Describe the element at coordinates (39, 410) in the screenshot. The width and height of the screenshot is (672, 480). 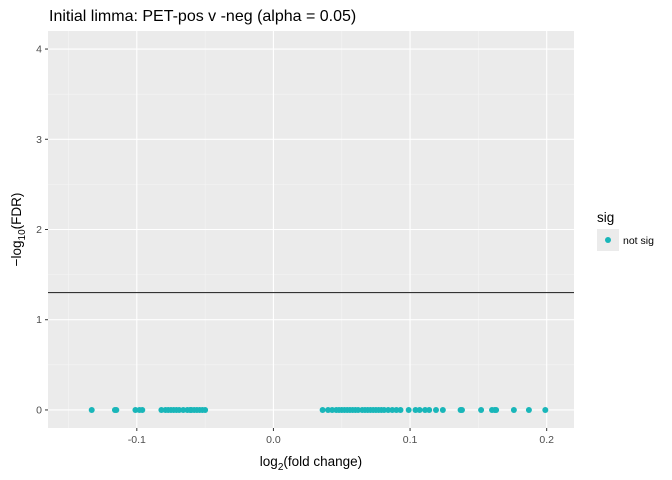
I see `y-tick-label: 0` at that location.